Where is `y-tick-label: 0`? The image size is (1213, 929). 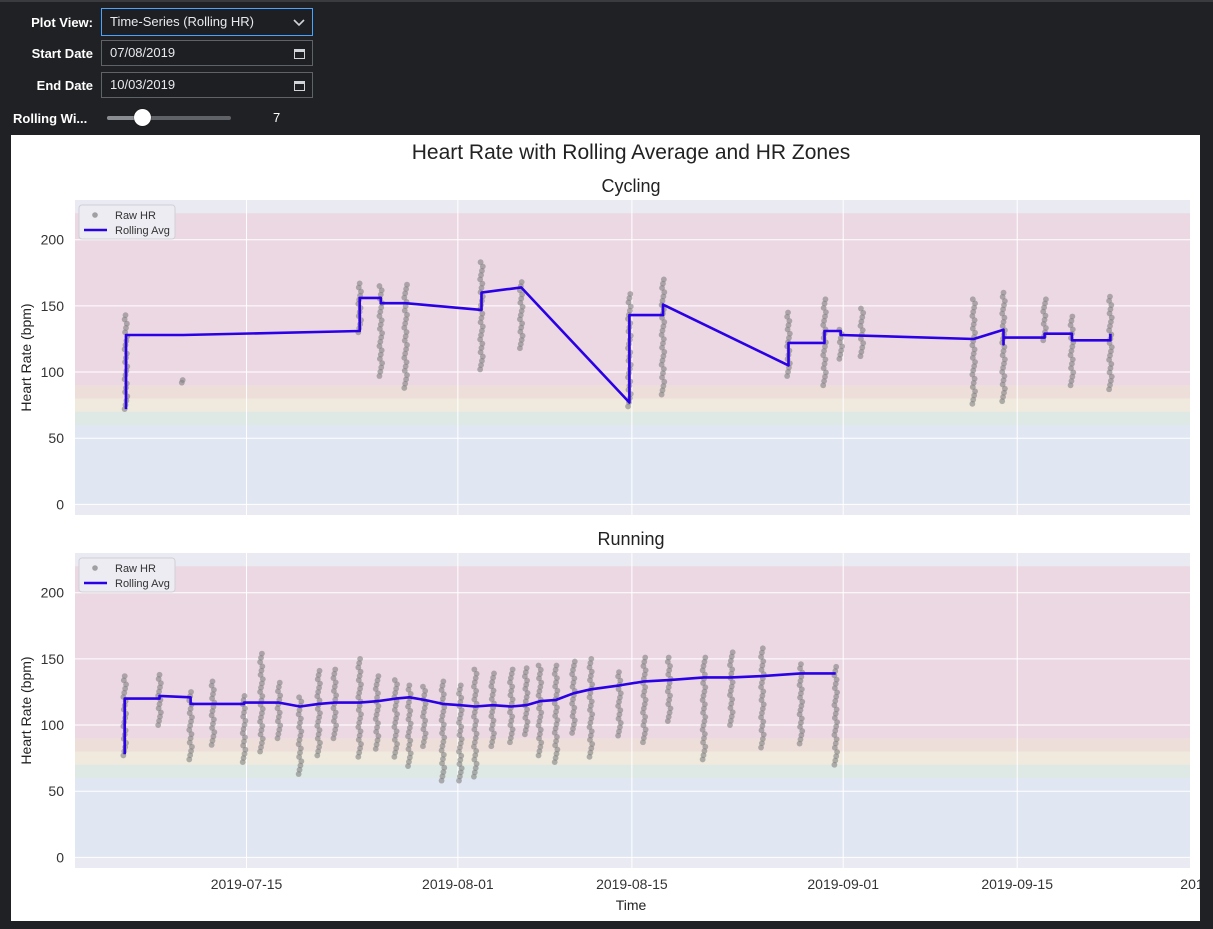
y-tick-label: 0 is located at coordinates (60, 504).